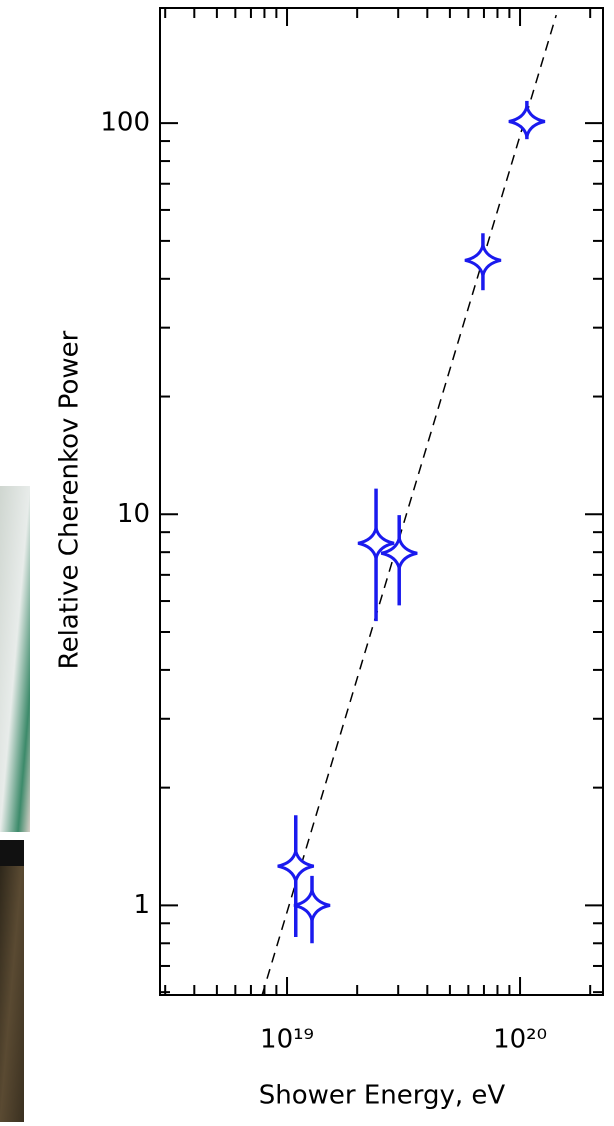 The image size is (614, 1126). Describe the element at coordinates (133, 514) in the screenshot. I see `y-tick-label: 10` at that location.